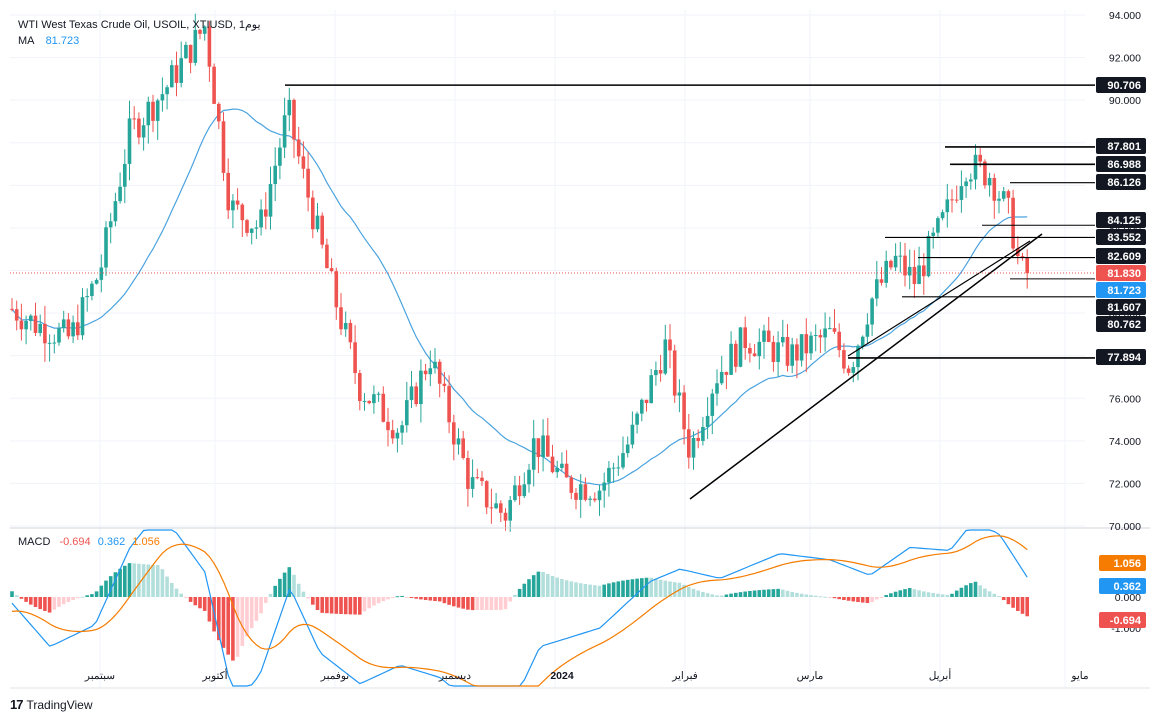 This screenshot has height=723, width=1162. I want to click on price-tick-label: 74.000, so click(1125, 442).